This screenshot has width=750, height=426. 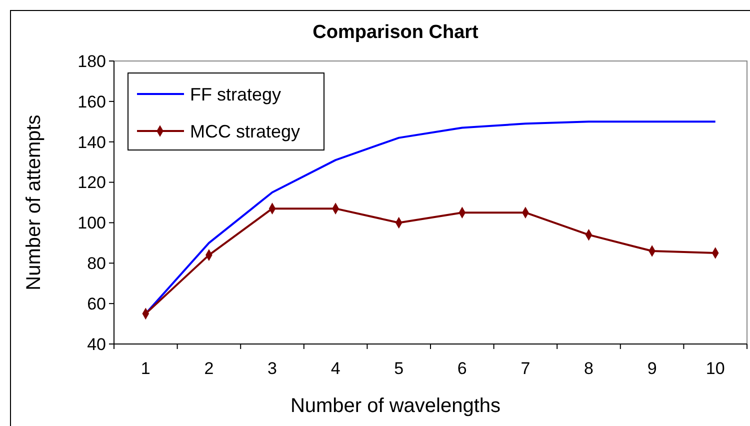 I want to click on x-tick-label: 10, so click(x=715, y=368).